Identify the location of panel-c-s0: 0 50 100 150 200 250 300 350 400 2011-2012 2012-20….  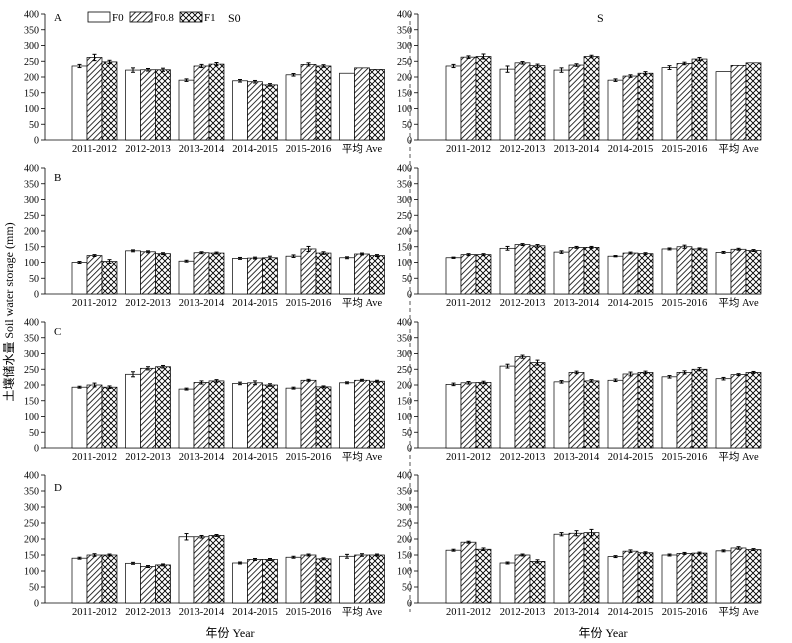
(204, 390).